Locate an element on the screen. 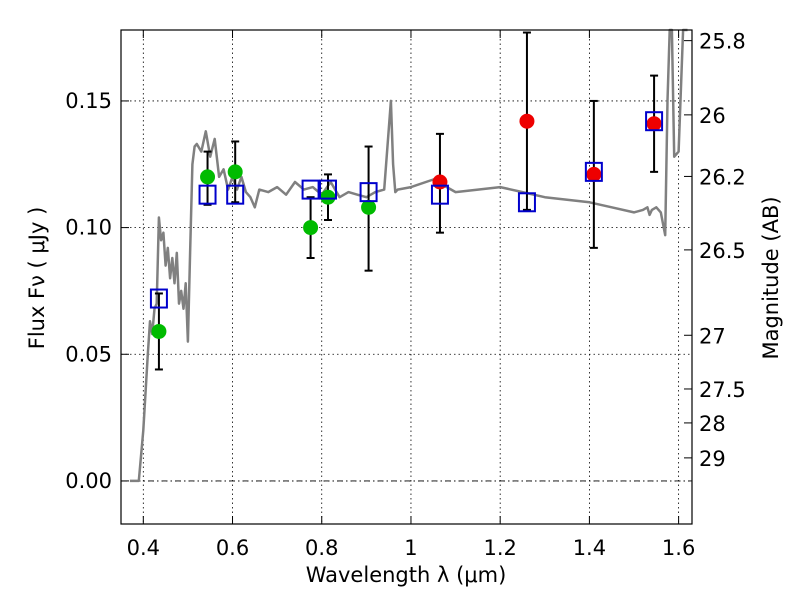  x-axis-label: Wavelength λ (μm) is located at coordinates (406, 575).